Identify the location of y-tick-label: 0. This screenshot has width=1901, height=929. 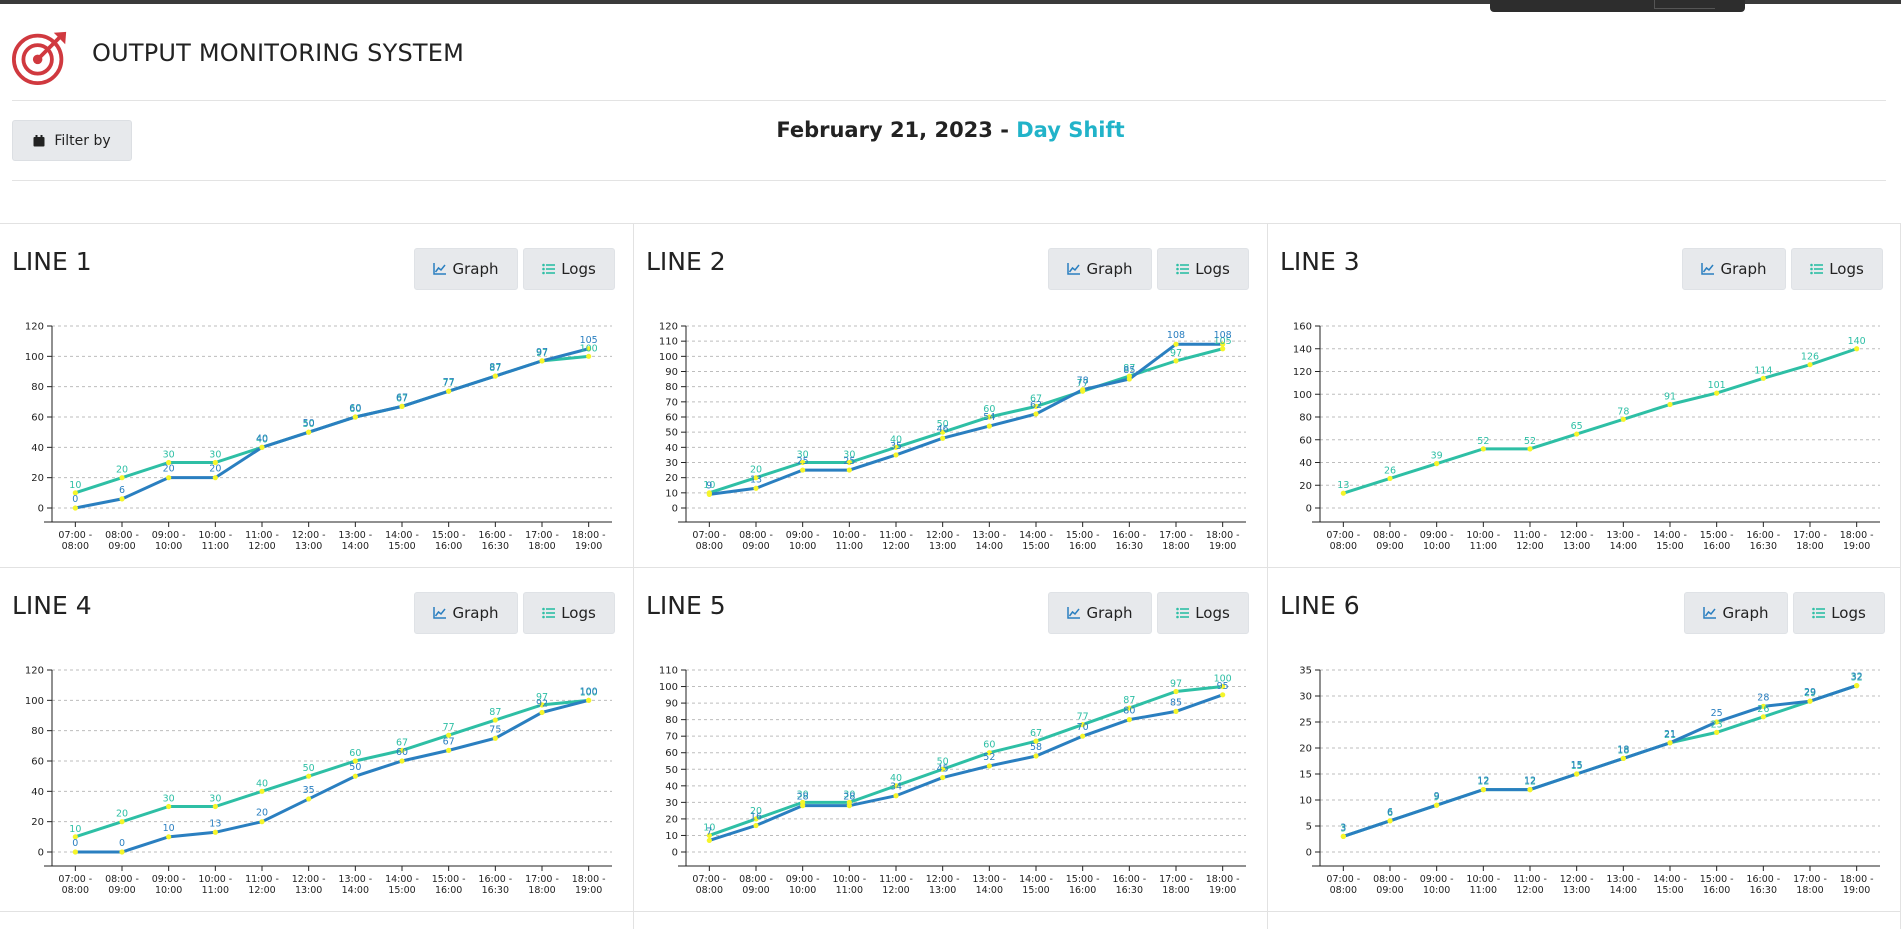
(1309, 509).